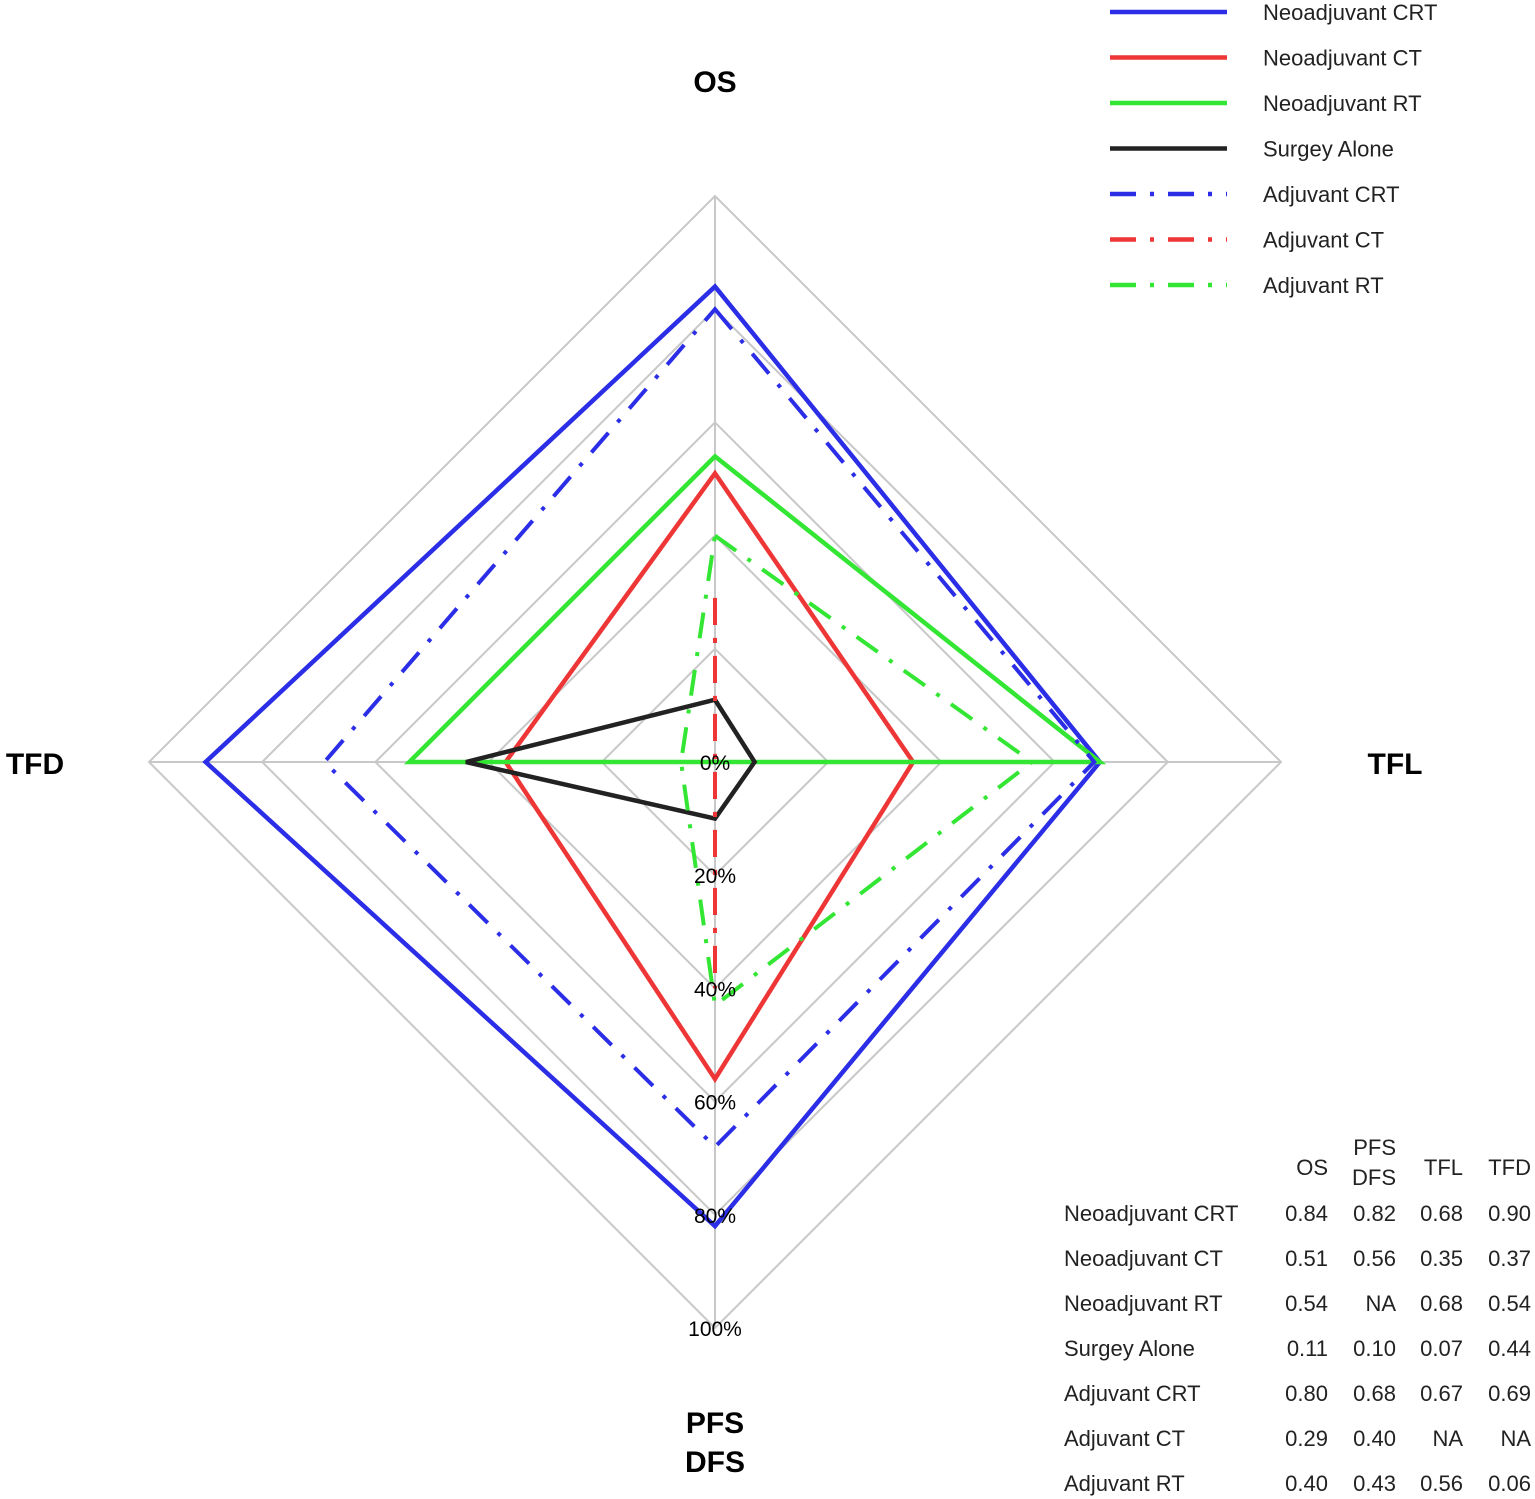  What do you see at coordinates (1441, 1258) in the screenshot?
I see `table-cell: 0.35` at bounding box center [1441, 1258].